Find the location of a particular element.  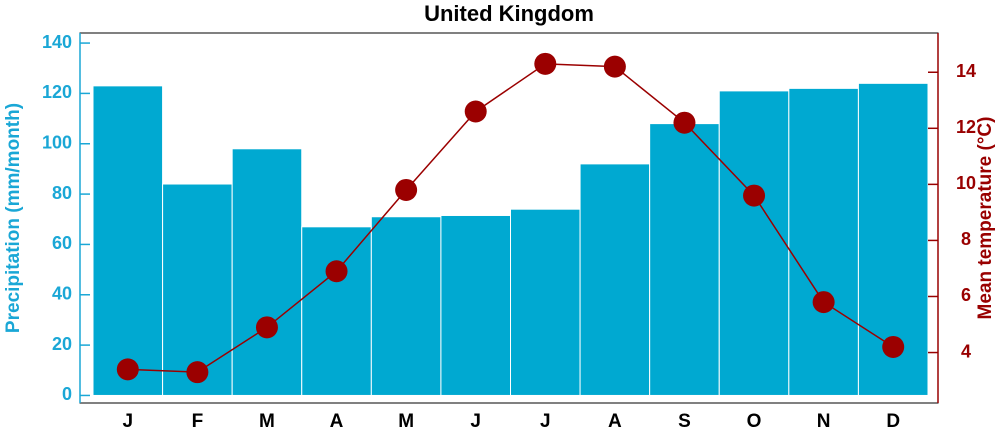

y-tick-label: 120 is located at coordinates (57, 92).